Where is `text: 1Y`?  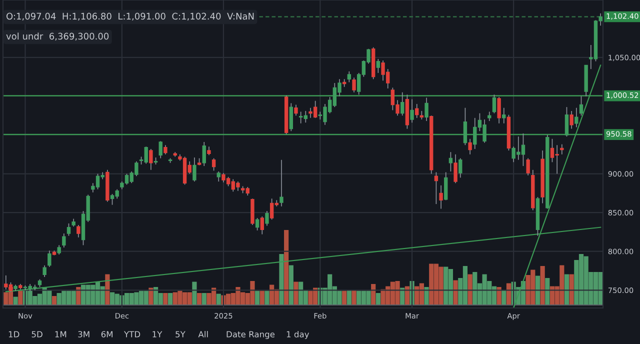 text: 1Y is located at coordinates (157, 334).